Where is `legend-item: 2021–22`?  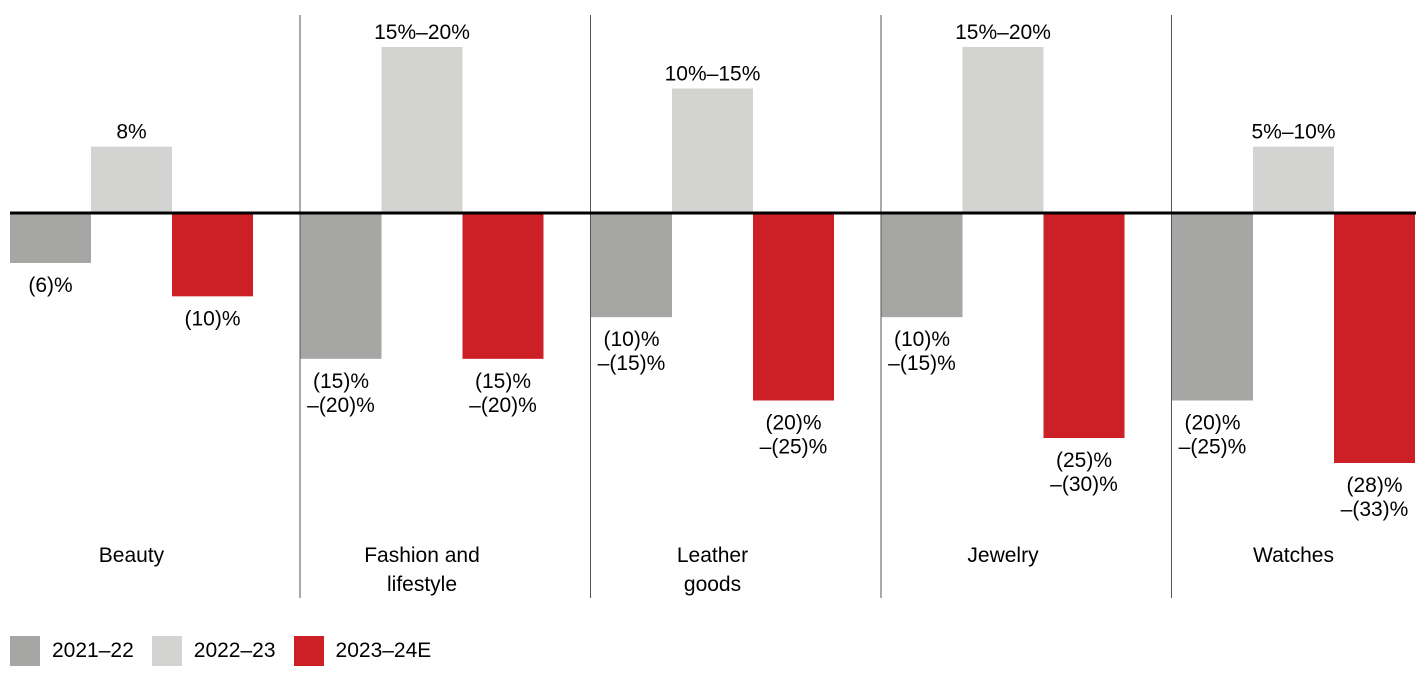 legend-item: 2021–22 is located at coordinates (72, 651).